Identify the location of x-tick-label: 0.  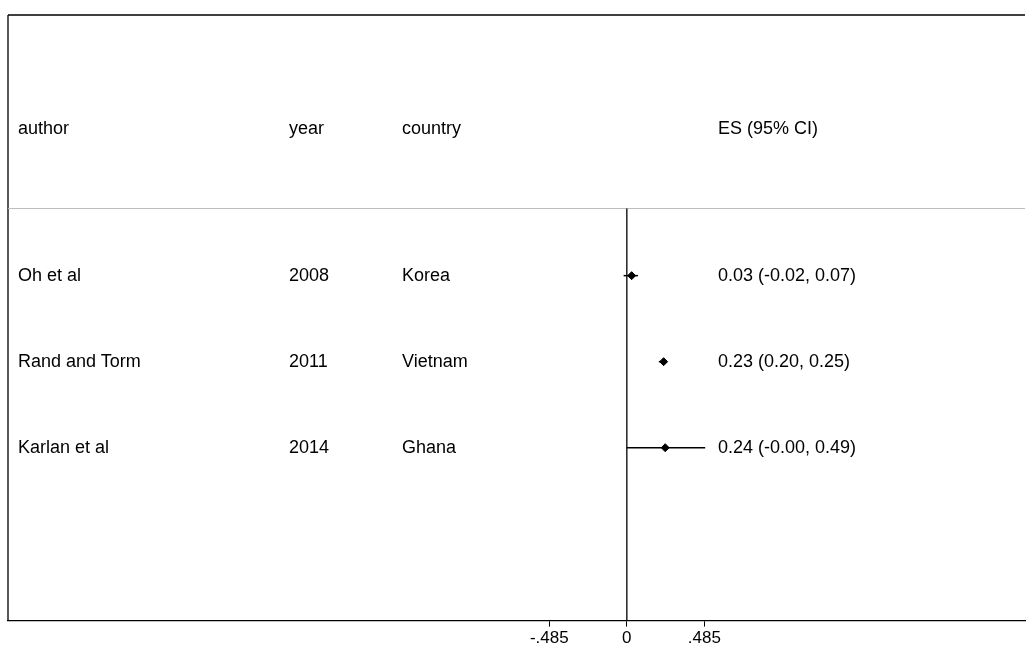
(627, 638).